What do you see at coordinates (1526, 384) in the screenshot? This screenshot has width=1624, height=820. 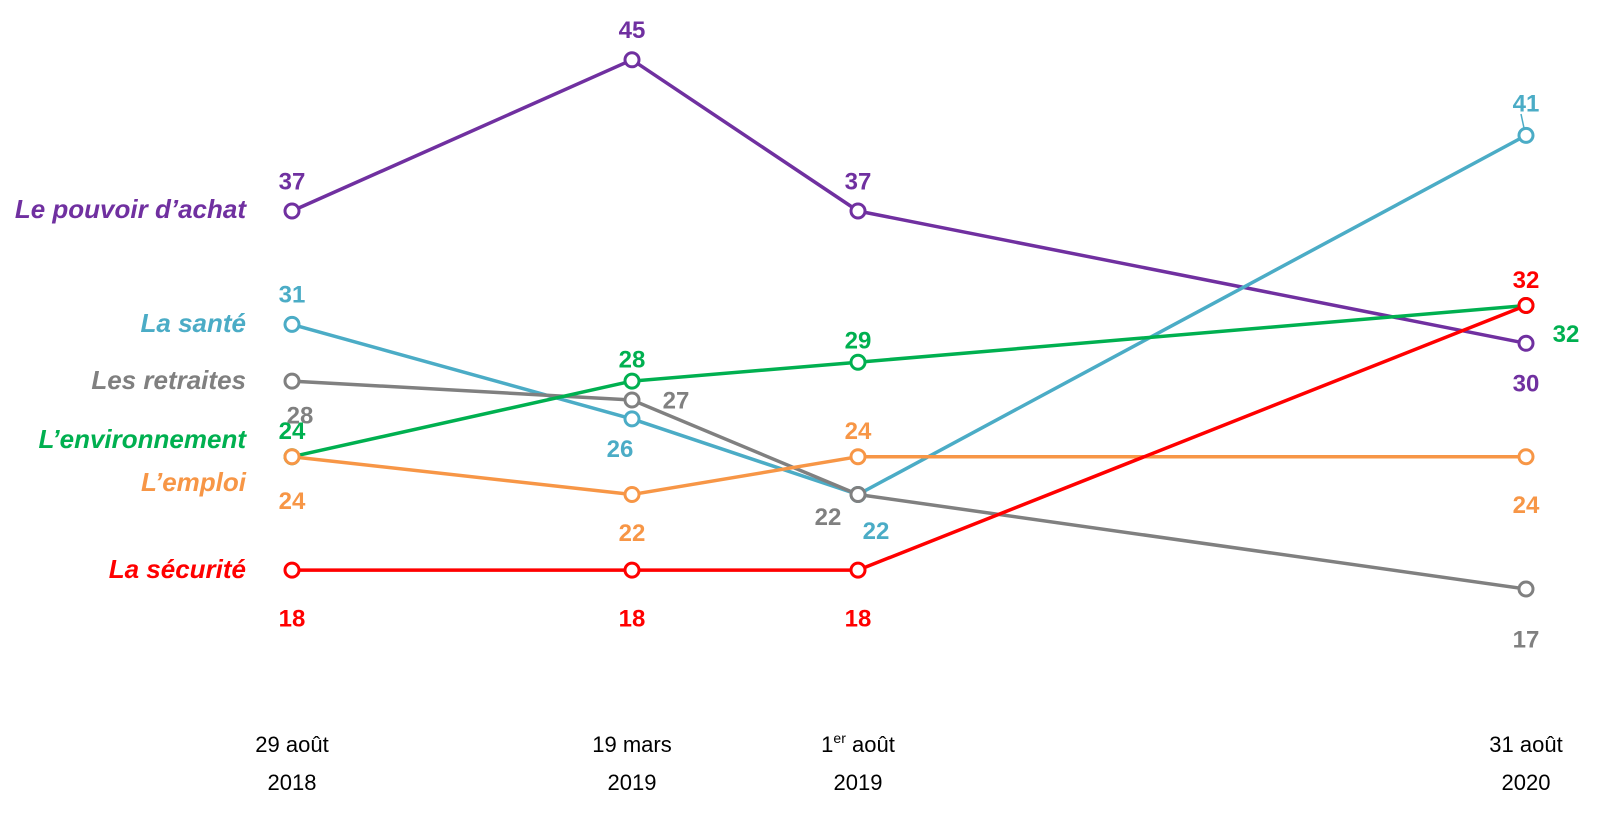 I see `data-label: 30` at bounding box center [1526, 384].